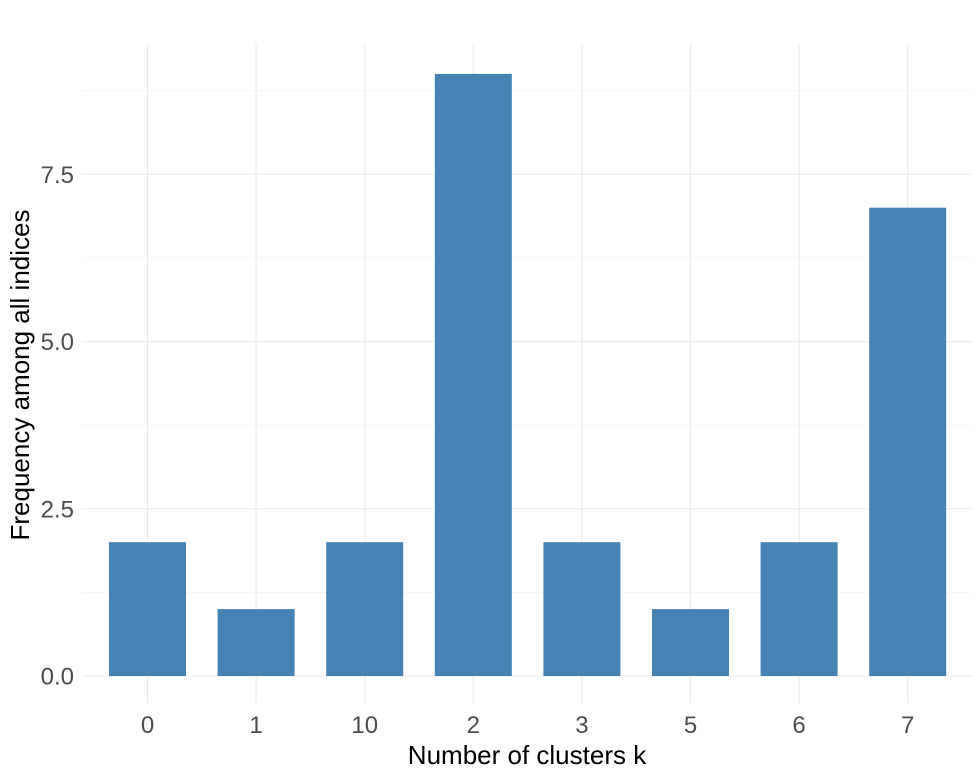 The image size is (980, 776). I want to click on y-tick-labels: 0.0 2.5 5.0 7.5, so click(57, 426).